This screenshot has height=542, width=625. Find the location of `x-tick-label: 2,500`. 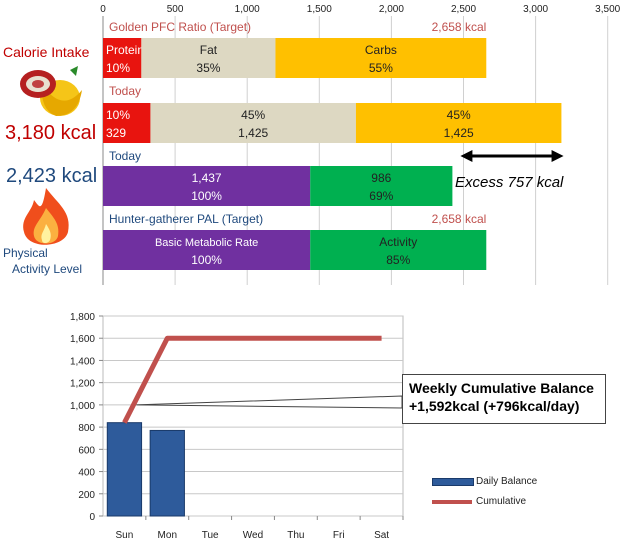

x-tick-label: 2,500 is located at coordinates (463, 9).